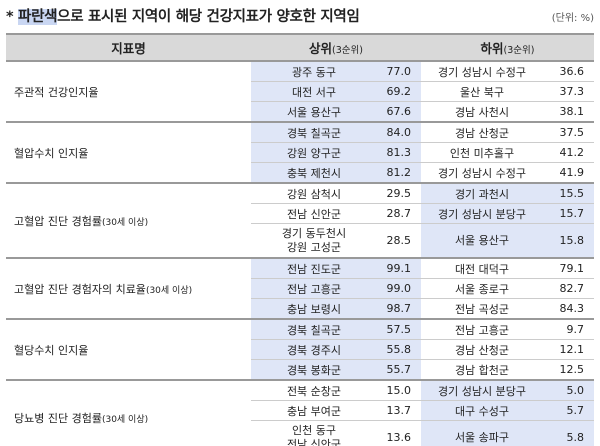 The width and height of the screenshot is (600, 446). Describe the element at coordinates (314, 349) in the screenshot. I see `top-region-cell: 경북 경주시` at that location.